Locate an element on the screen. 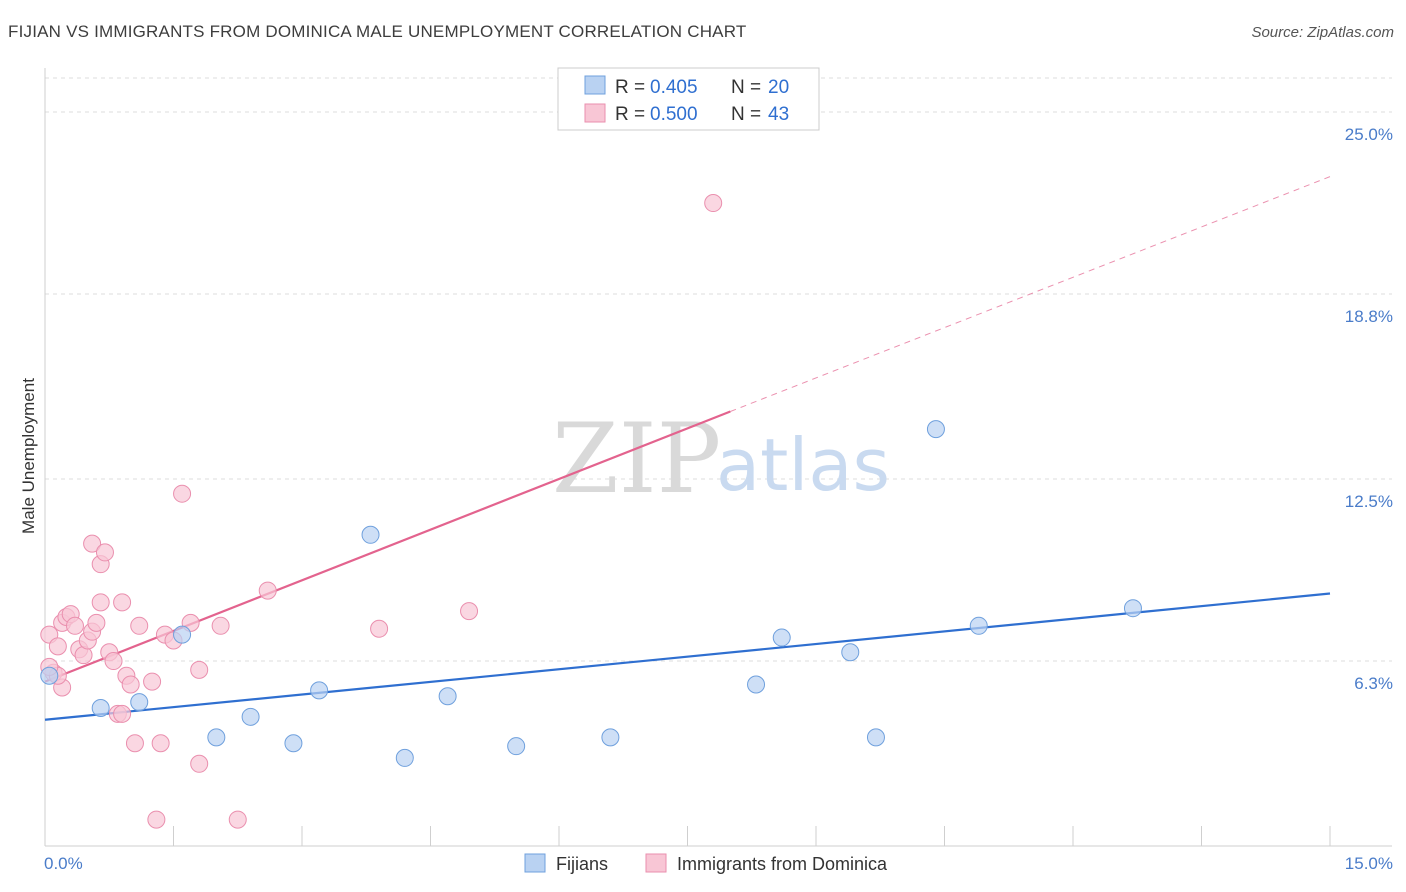  source-note: Source: ZipAtlas.com is located at coordinates (1322, 32).